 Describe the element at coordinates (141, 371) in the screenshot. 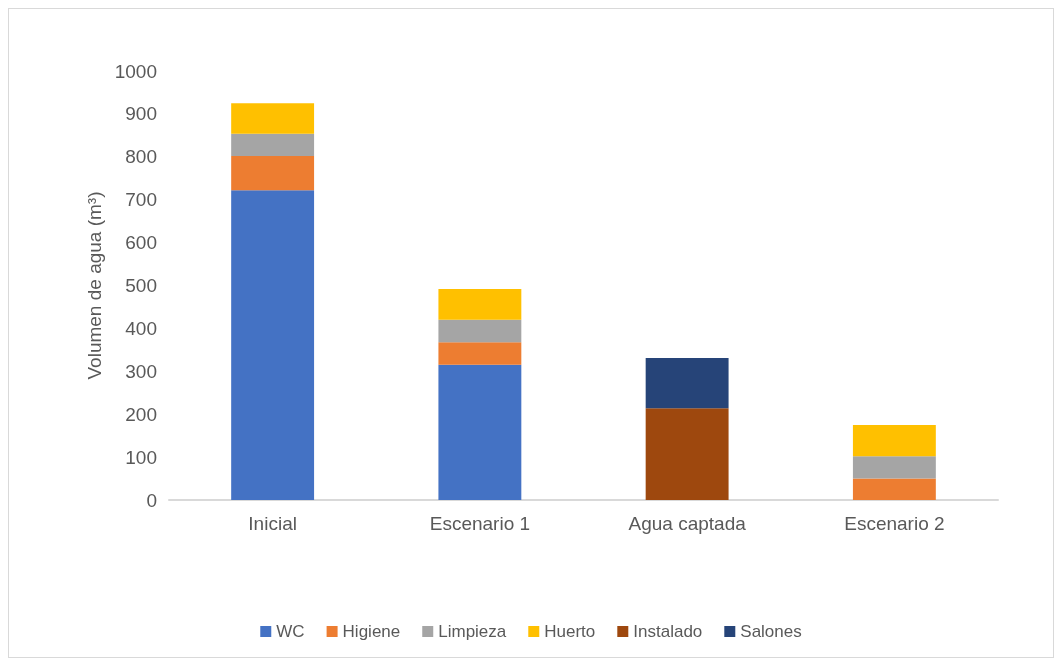

I see `y-tick-label: 300` at that location.